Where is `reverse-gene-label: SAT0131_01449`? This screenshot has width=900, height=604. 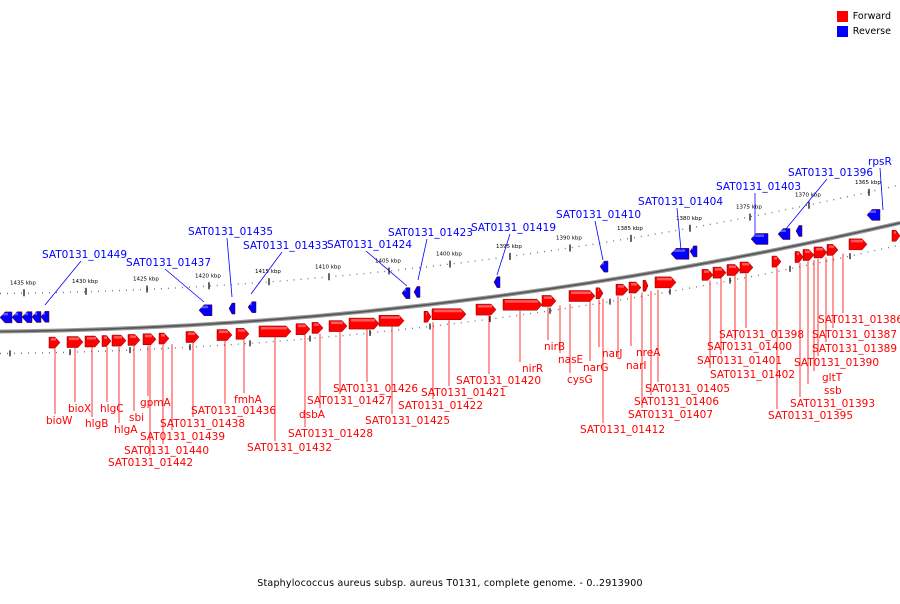
reverse-gene-label: SAT0131_01449 is located at coordinates (84, 255).